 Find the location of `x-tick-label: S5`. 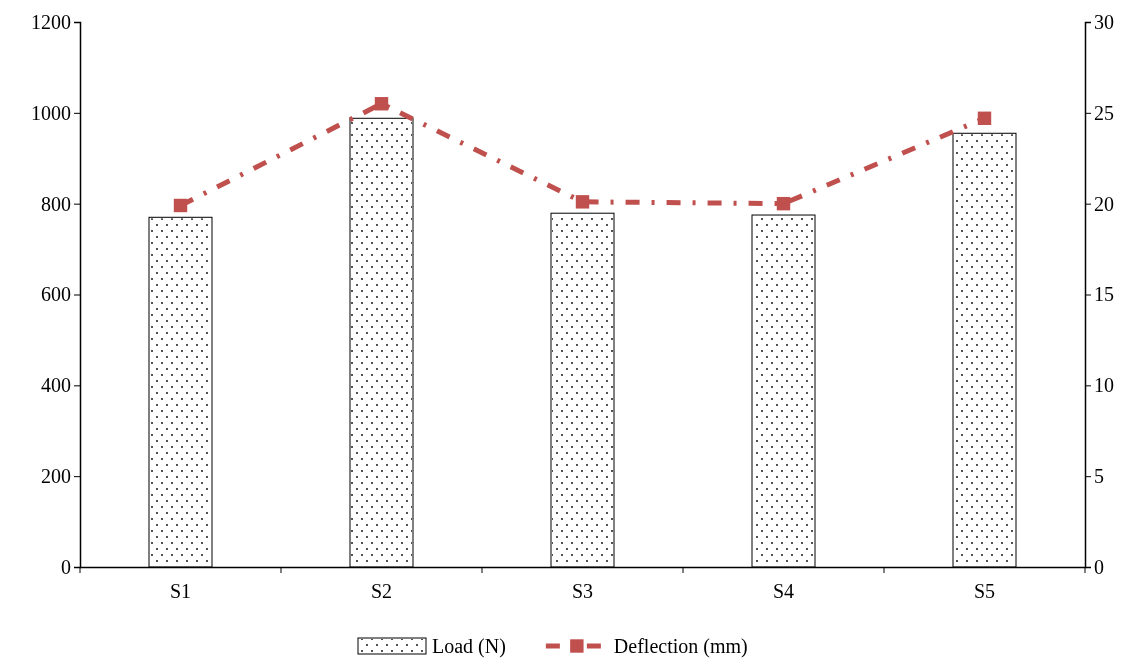

x-tick-label: S5 is located at coordinates (984, 591).